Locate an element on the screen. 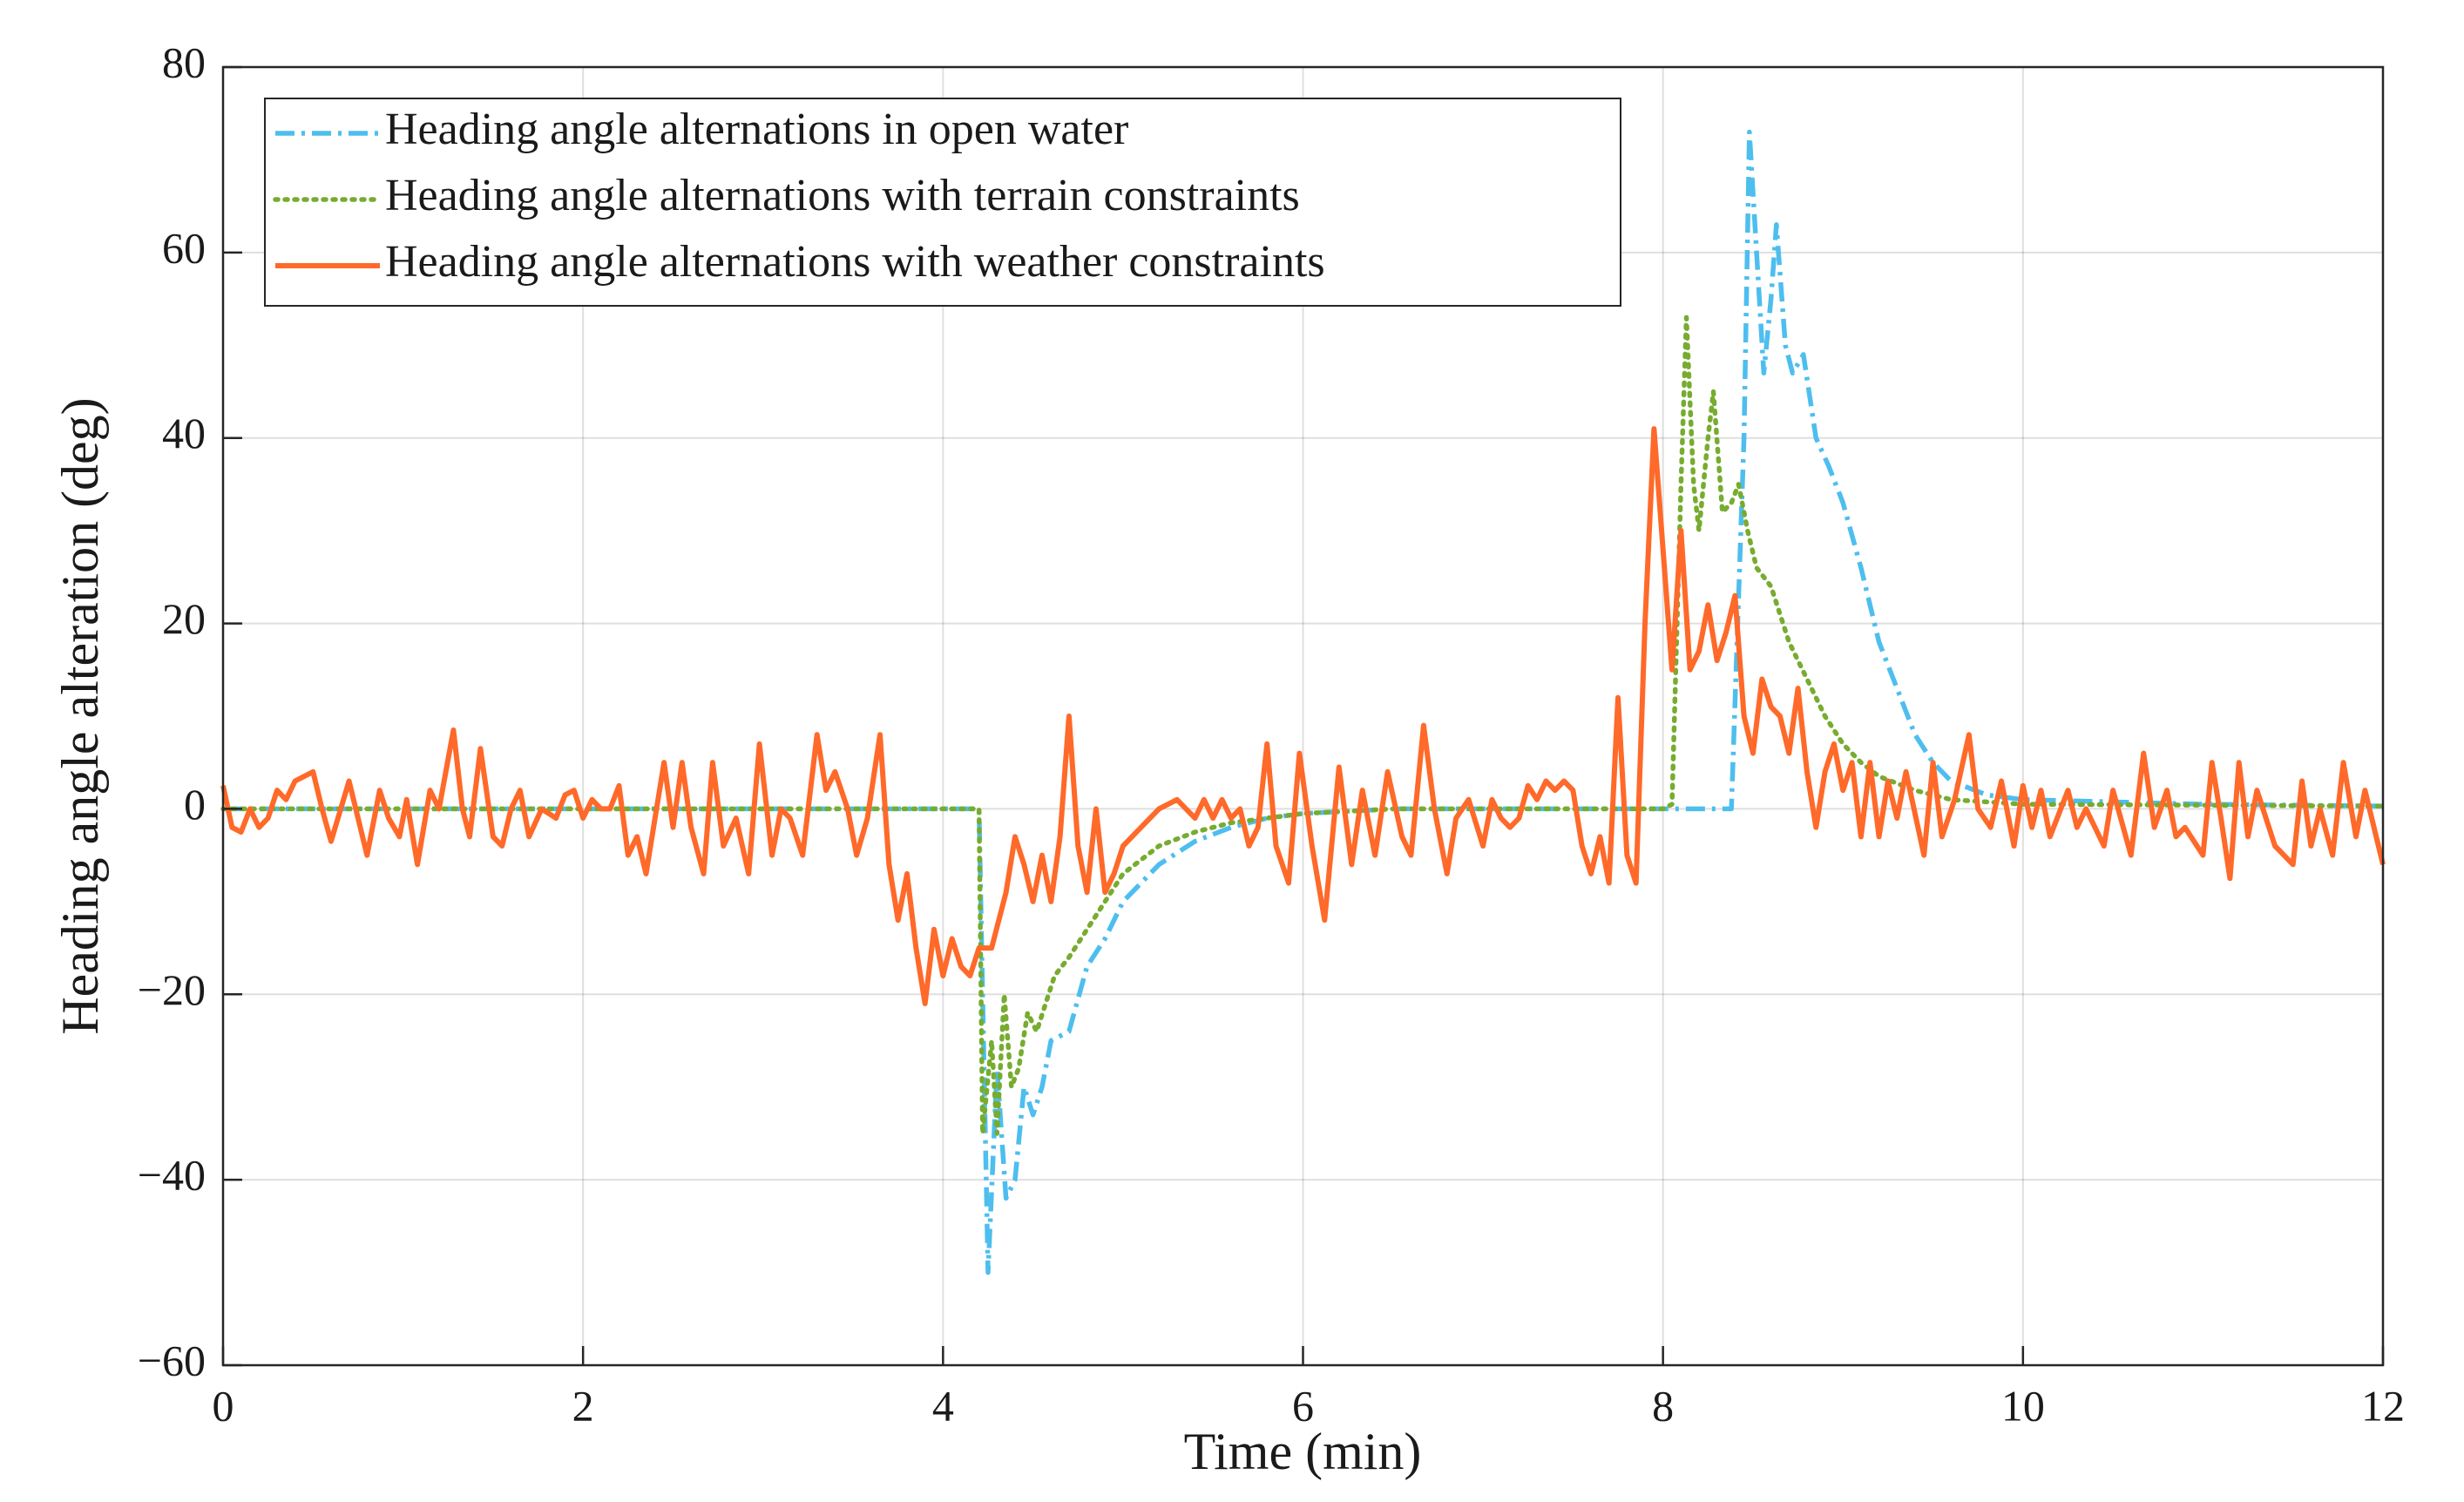 The image size is (2464, 1502). x-tick-label: 8 is located at coordinates (1663, 1405).